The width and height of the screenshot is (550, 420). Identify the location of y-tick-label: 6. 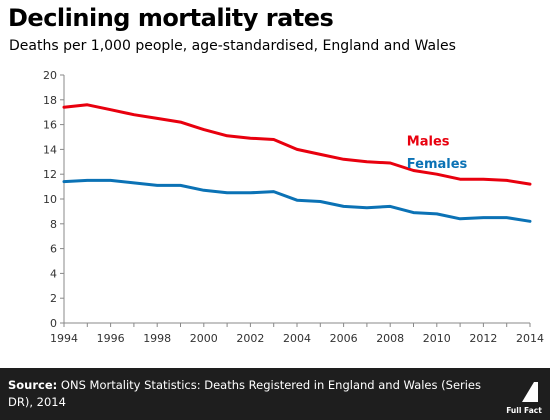
(53, 249).